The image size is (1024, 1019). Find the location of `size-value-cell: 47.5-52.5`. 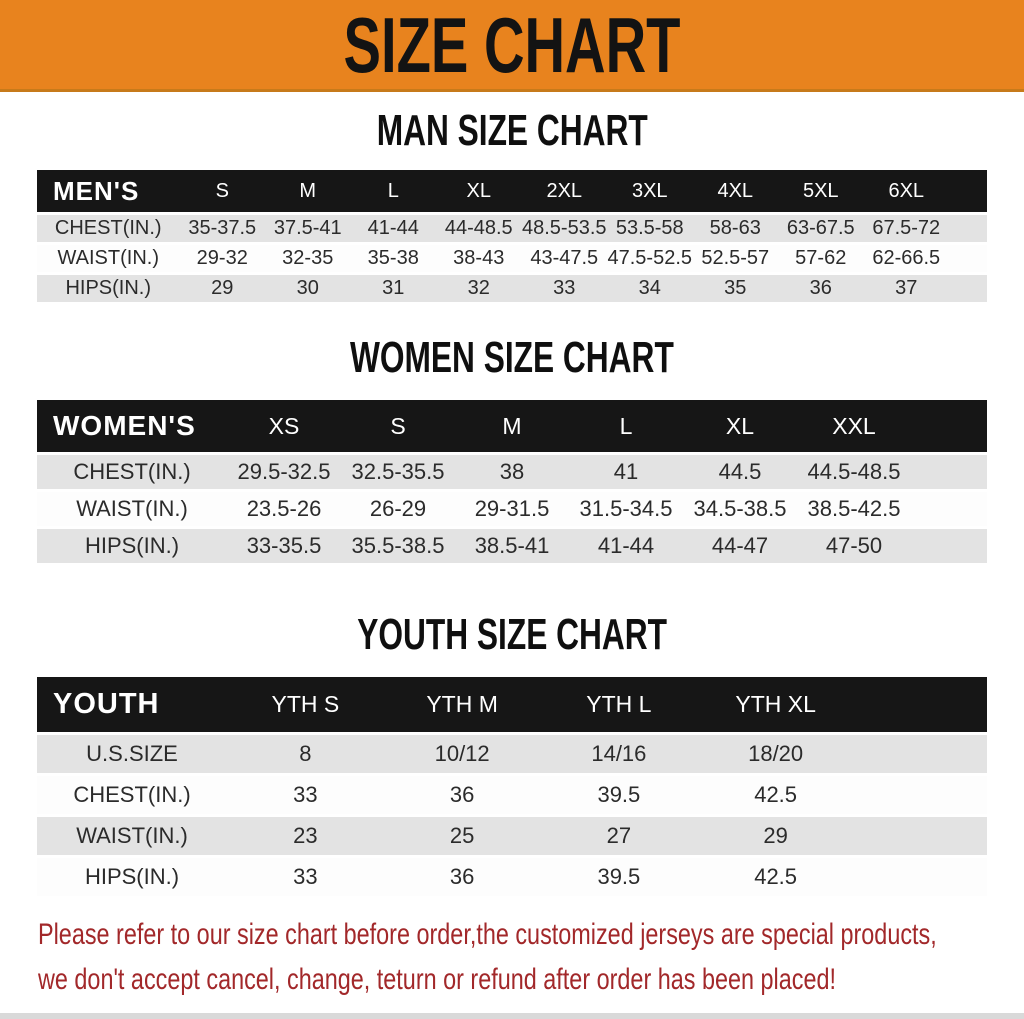

size-value-cell: 47.5-52.5 is located at coordinates (650, 258).